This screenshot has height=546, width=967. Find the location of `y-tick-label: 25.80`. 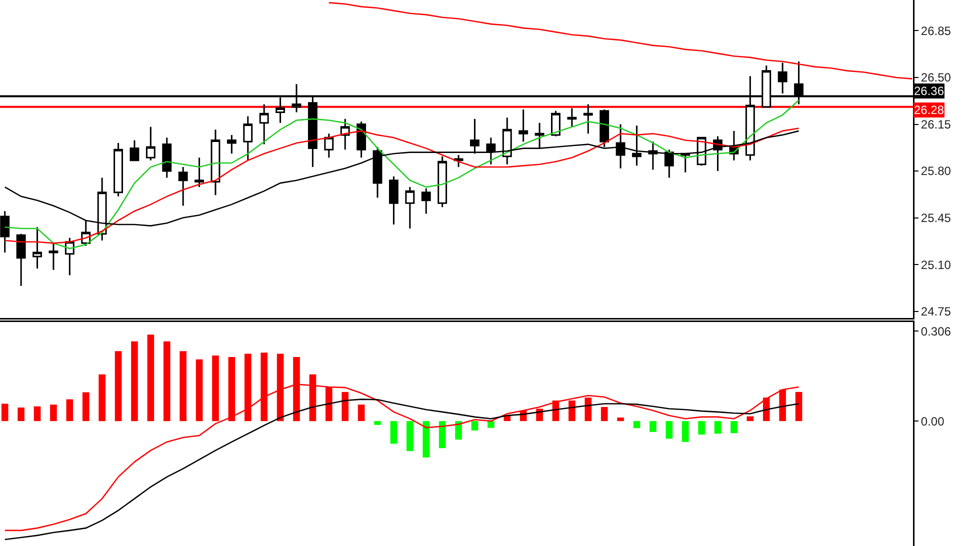

y-tick-label: 25.80 is located at coordinates (936, 171).